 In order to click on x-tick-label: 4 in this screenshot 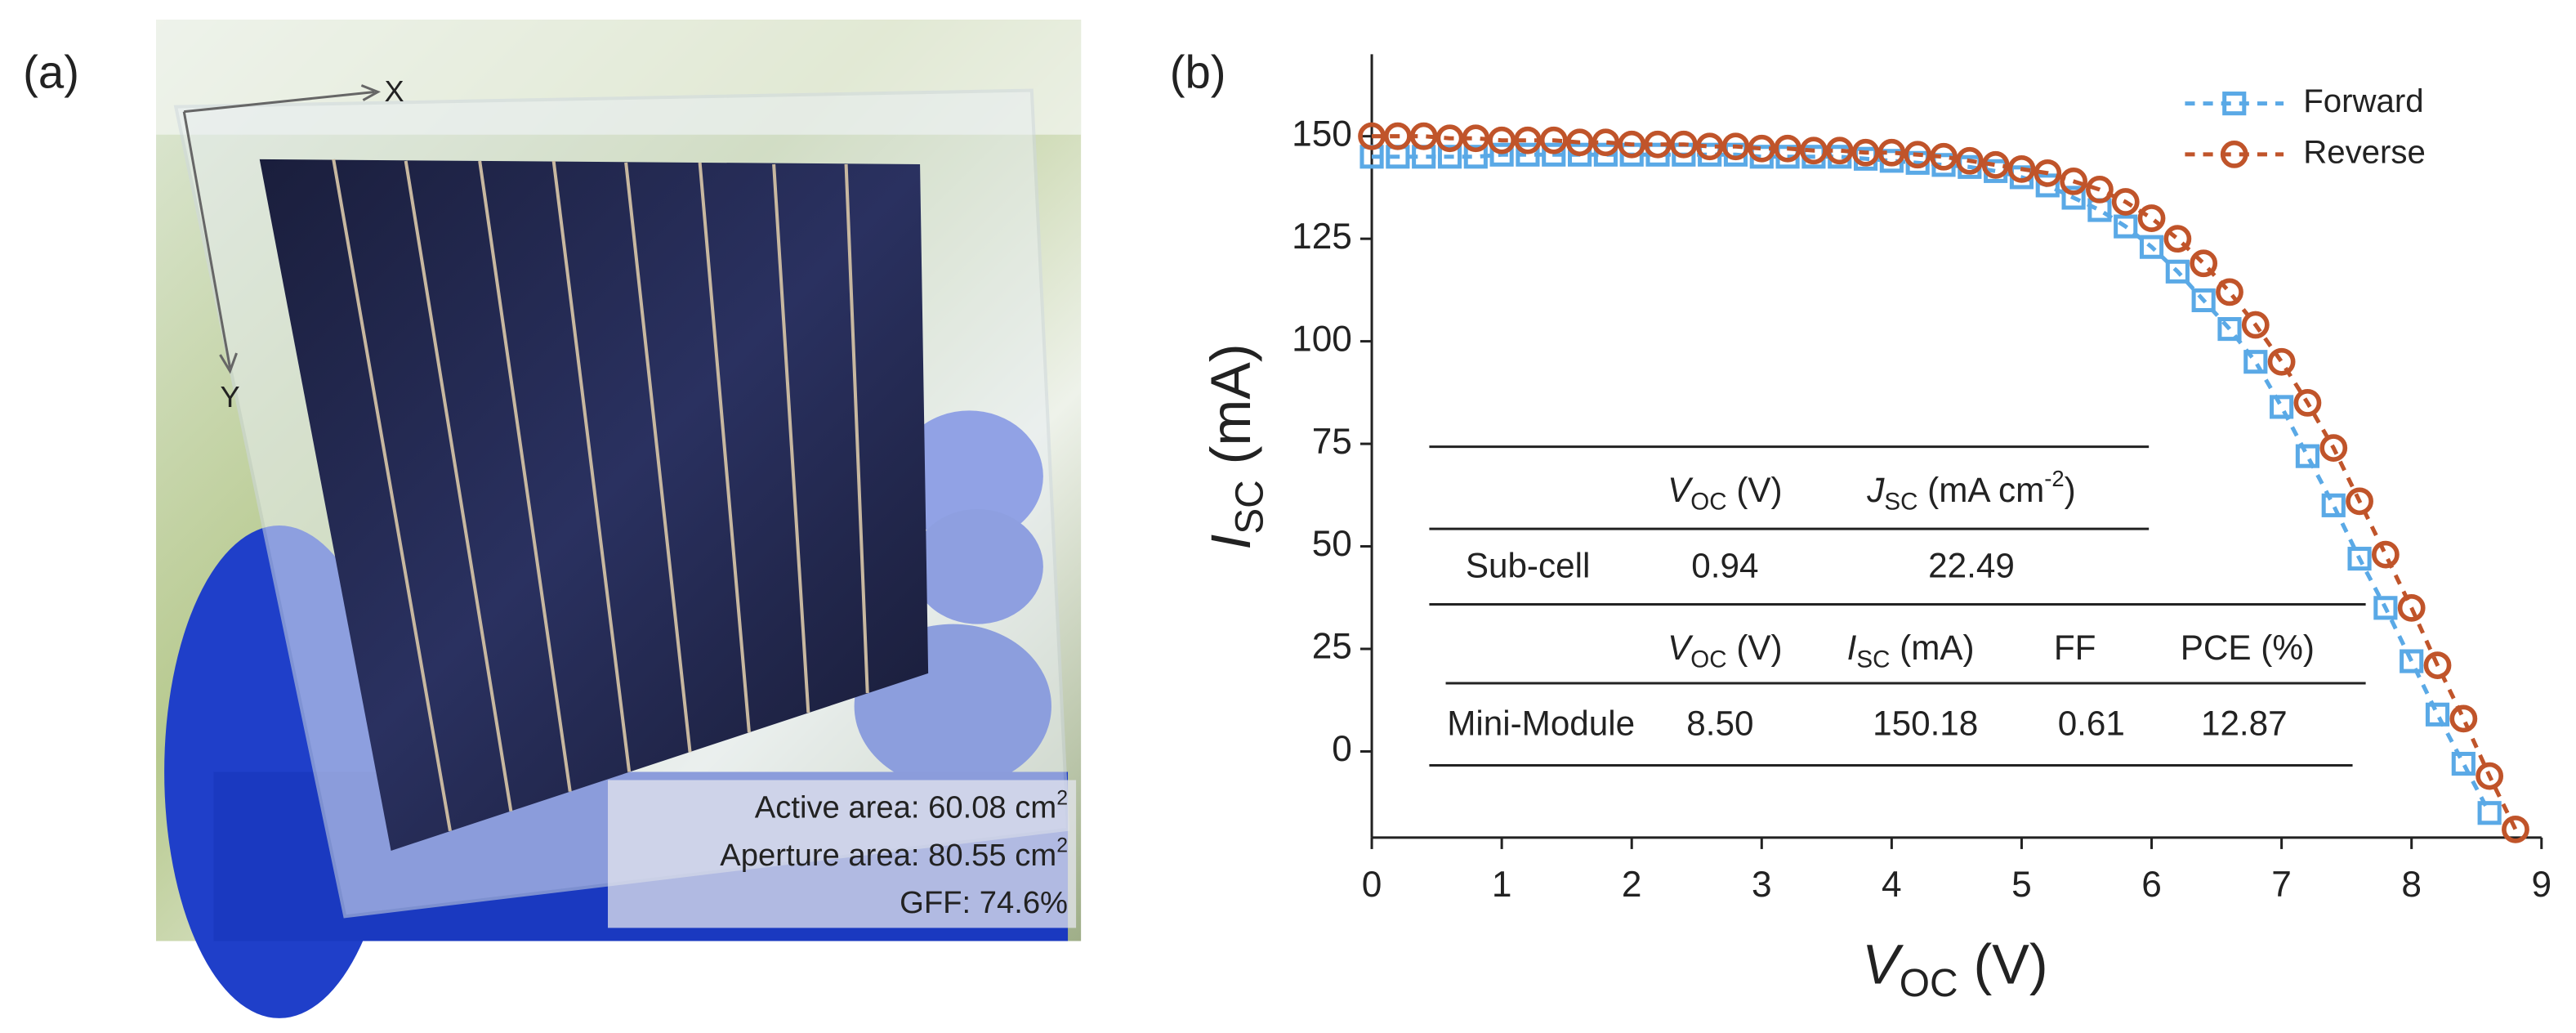, I will do `click(1892, 885)`.